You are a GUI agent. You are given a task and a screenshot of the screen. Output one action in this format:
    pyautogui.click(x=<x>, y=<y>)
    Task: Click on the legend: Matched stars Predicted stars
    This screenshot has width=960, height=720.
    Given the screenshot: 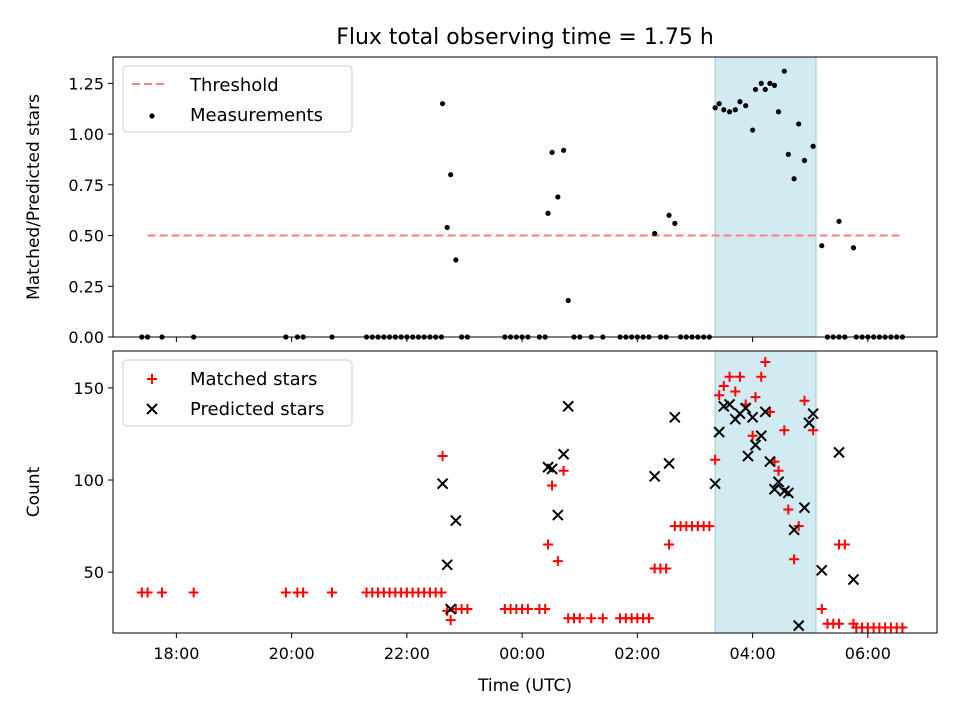 What is the action you would take?
    pyautogui.click(x=237, y=393)
    